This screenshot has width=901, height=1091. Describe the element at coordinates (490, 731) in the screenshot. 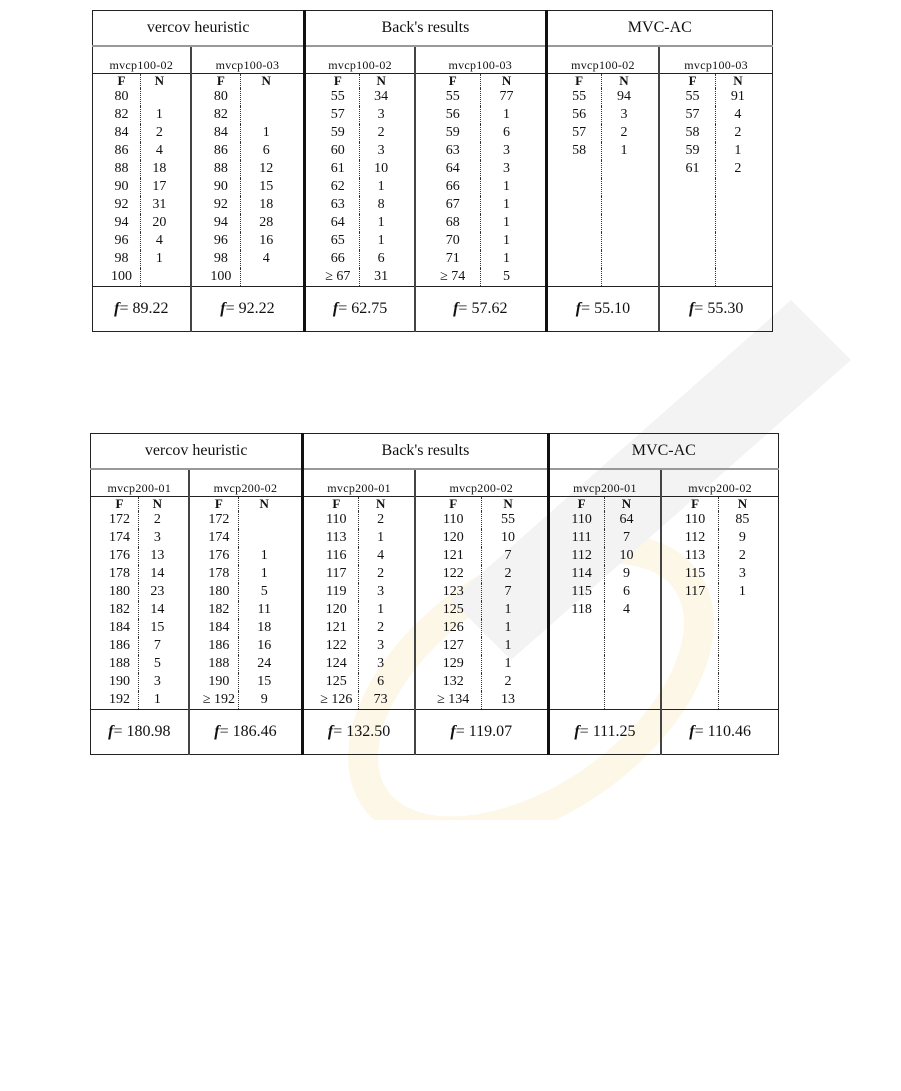

I see `f-value: 119.07` at that location.